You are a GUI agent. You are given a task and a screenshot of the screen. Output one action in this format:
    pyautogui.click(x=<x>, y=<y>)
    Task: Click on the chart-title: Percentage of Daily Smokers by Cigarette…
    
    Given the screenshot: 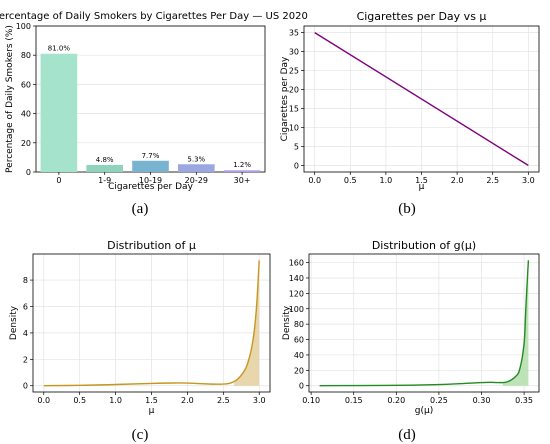 What is the action you would take?
    pyautogui.click(x=154, y=16)
    